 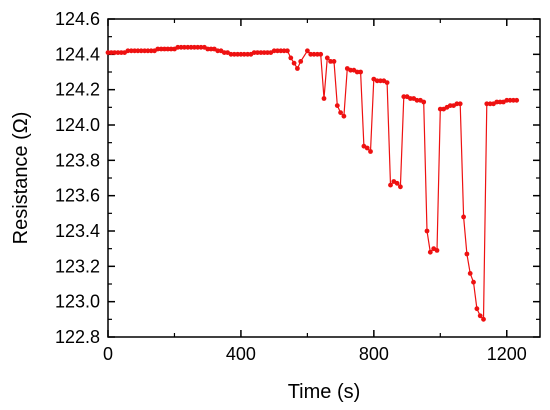 I want to click on y-tick-label: 123.4, so click(x=77, y=231).